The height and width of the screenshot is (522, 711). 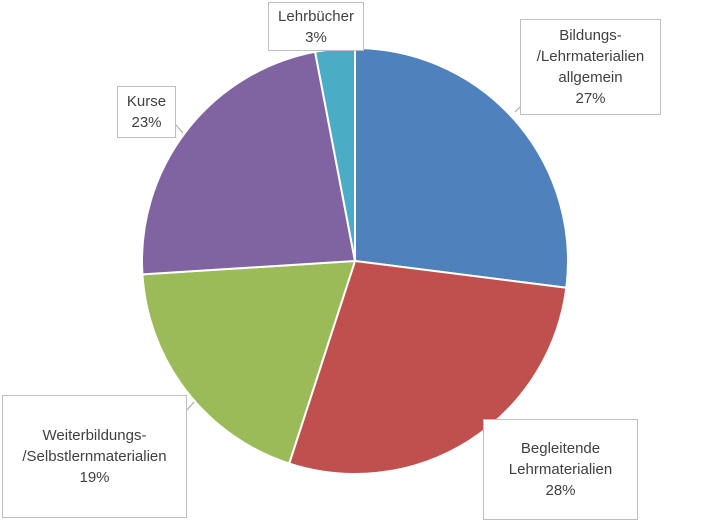 What do you see at coordinates (590, 35) in the screenshot?
I see `label-line: Bildungs-` at bounding box center [590, 35].